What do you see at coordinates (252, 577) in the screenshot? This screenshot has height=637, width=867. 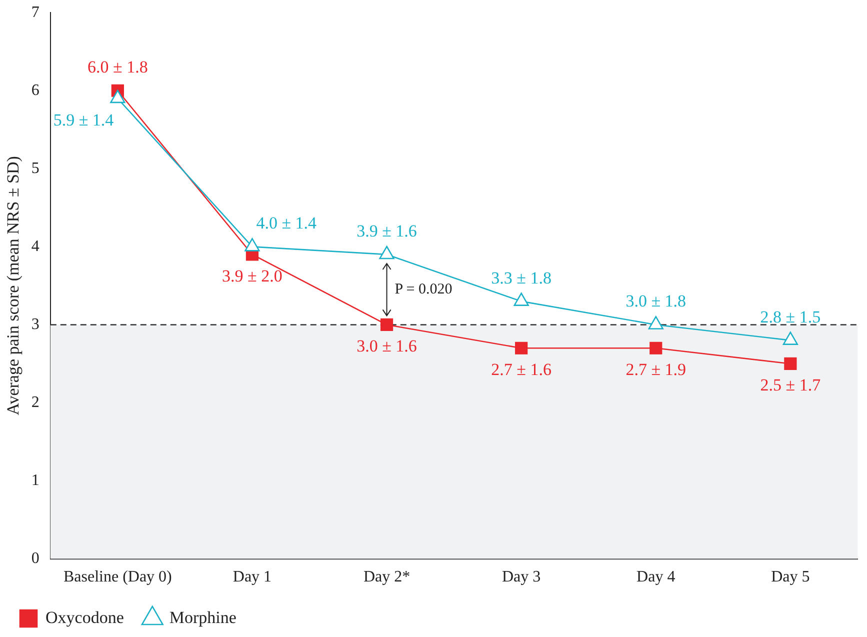 I see `x-tick-label: Day 1` at bounding box center [252, 577].